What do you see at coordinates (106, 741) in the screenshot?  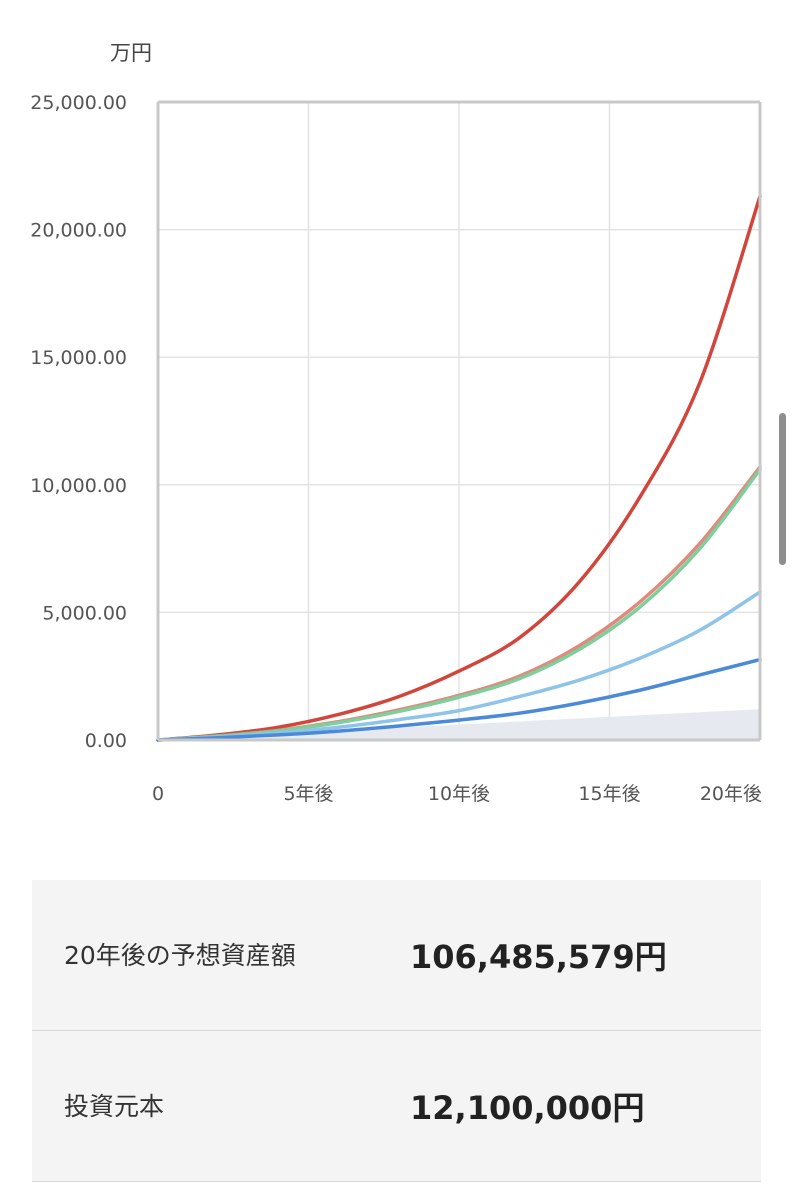 I see `y-tick-label: 0.00` at bounding box center [106, 741].